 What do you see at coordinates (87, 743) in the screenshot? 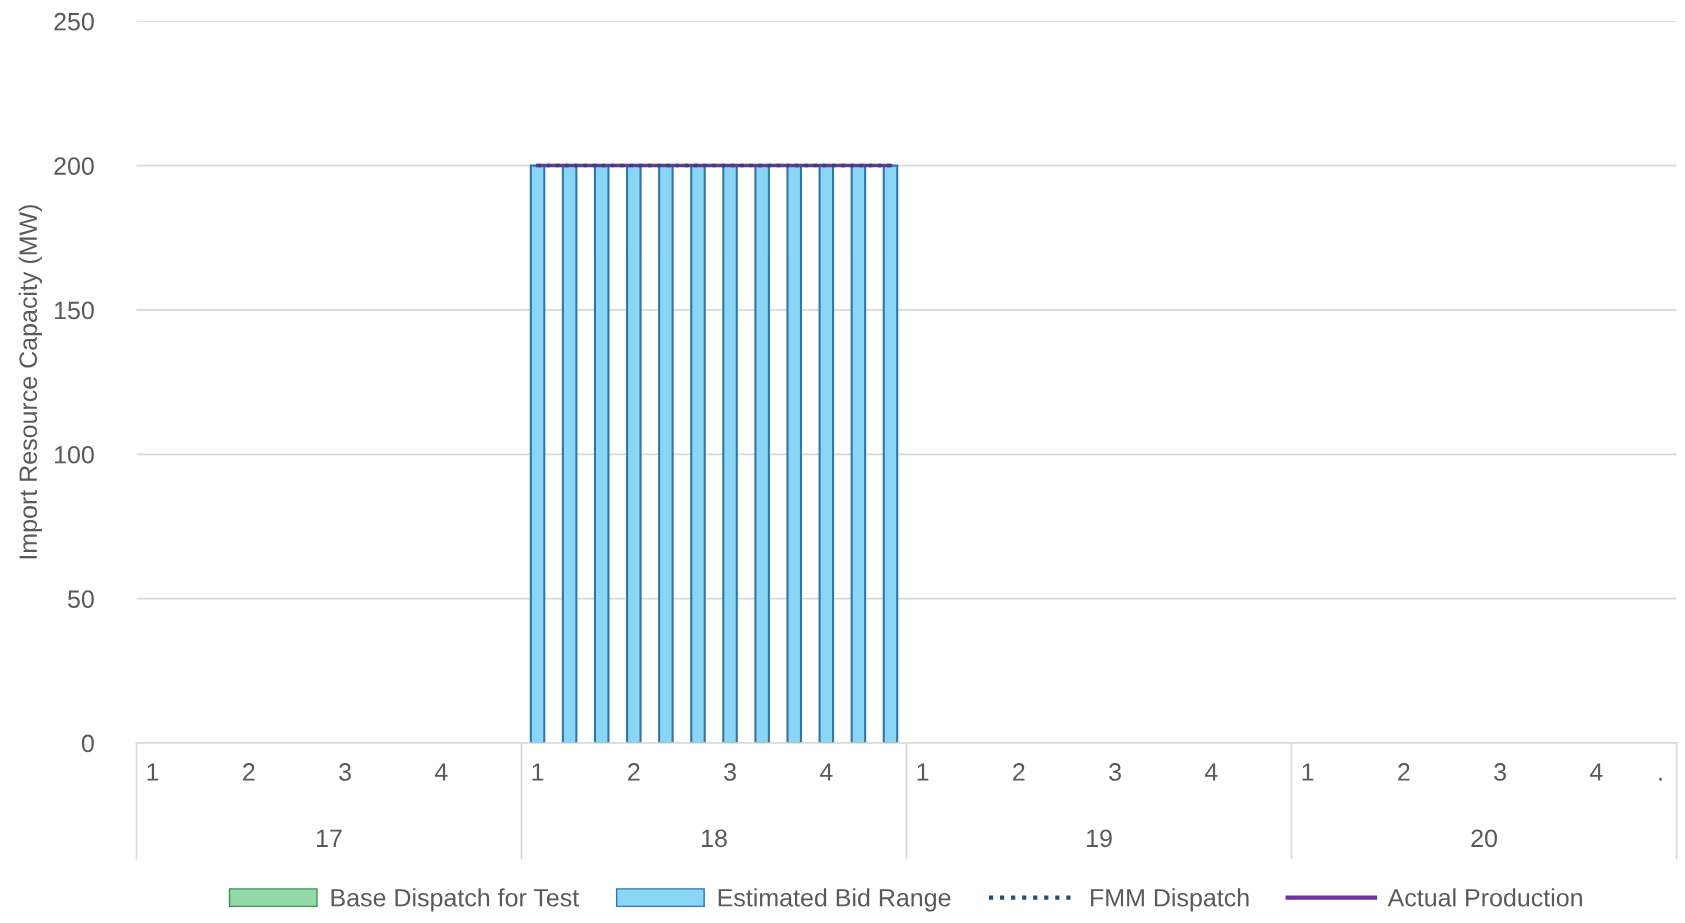
I see `y-tick-label: 0` at bounding box center [87, 743].